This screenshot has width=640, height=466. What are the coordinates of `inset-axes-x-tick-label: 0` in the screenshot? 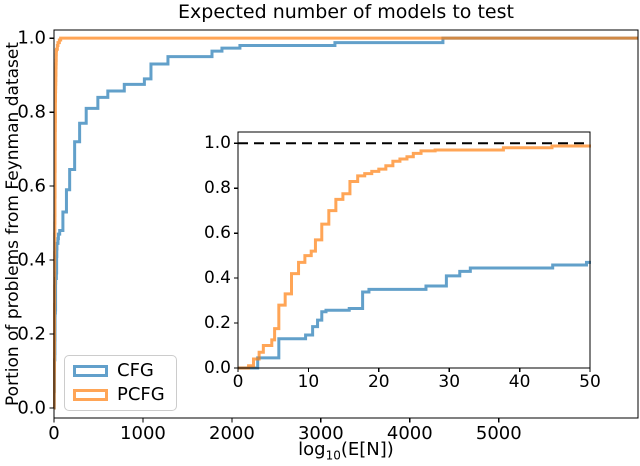 It's located at (238, 382).